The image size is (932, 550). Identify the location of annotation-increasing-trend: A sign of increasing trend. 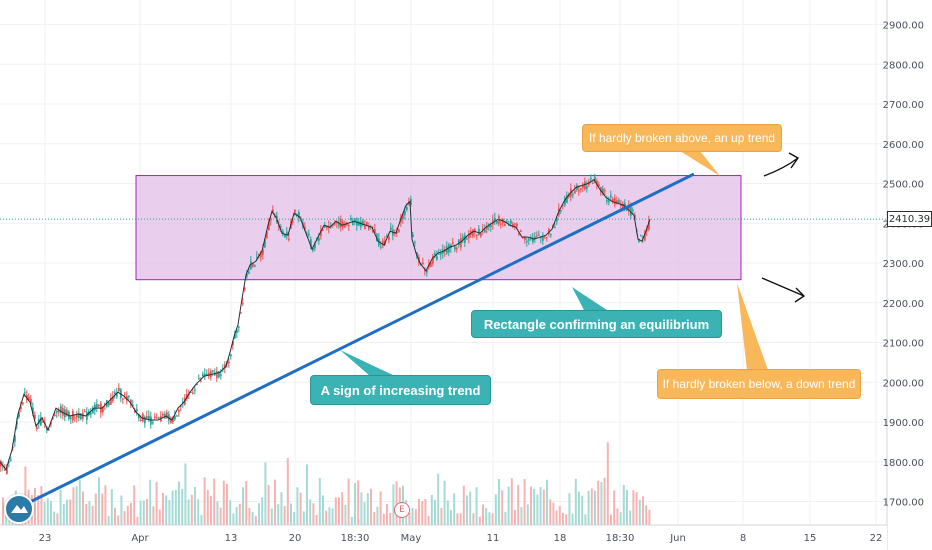
(400, 390).